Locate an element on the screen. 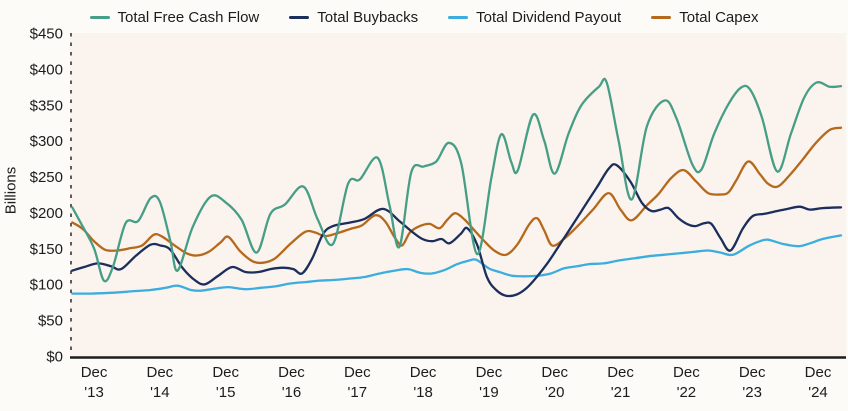 This screenshot has height=411, width=848. legend-item-total-dividend-payout: Total Dividend Payout is located at coordinates (534, 17).